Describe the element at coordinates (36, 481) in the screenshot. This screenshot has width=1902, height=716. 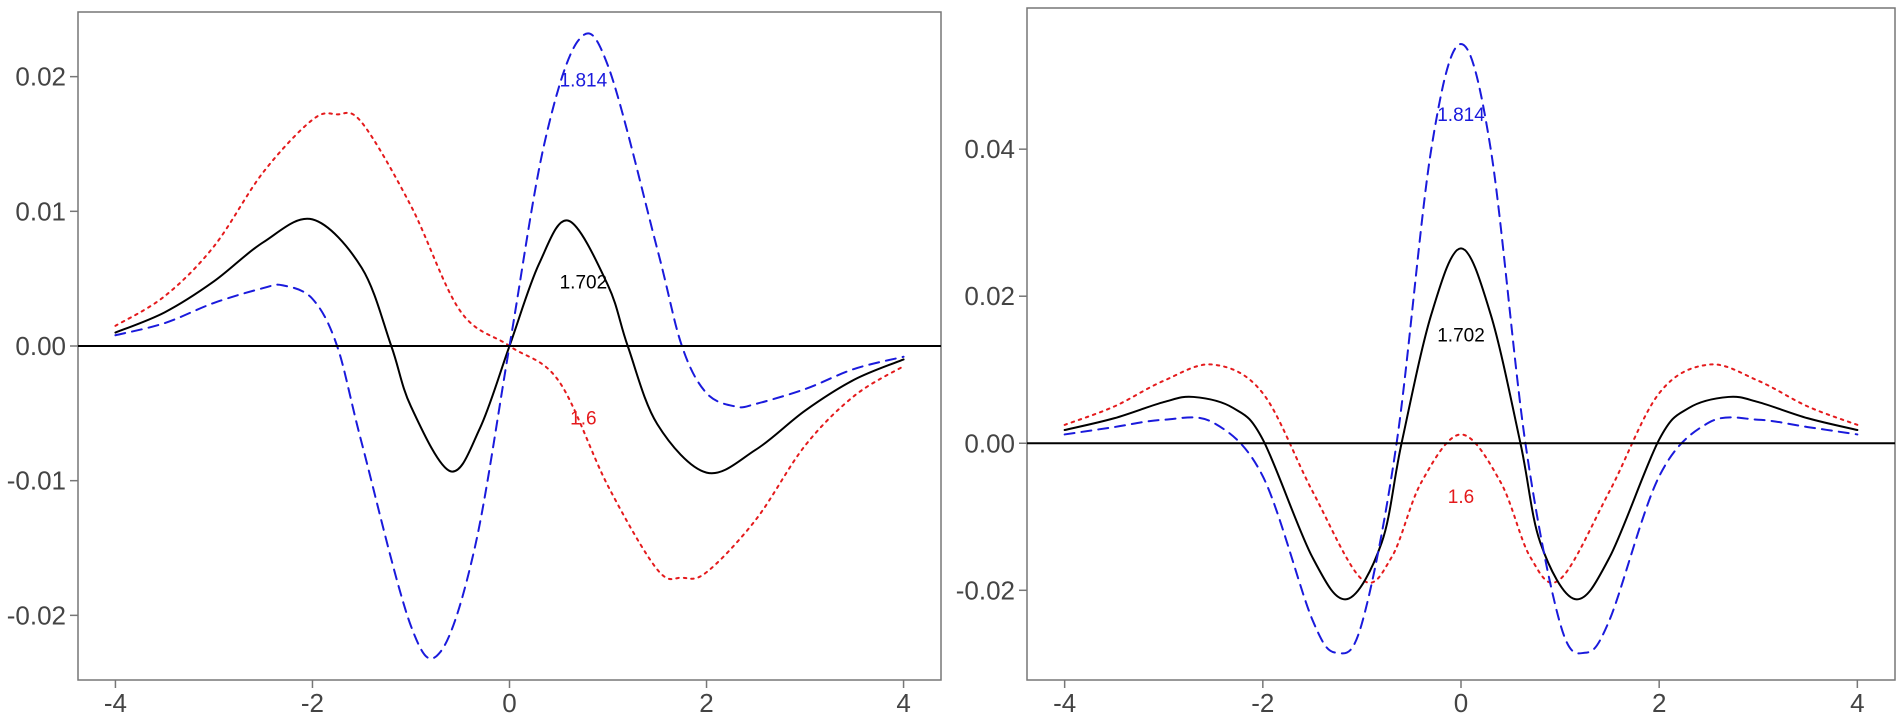
I see `y-tick-label: -0.01` at that location.